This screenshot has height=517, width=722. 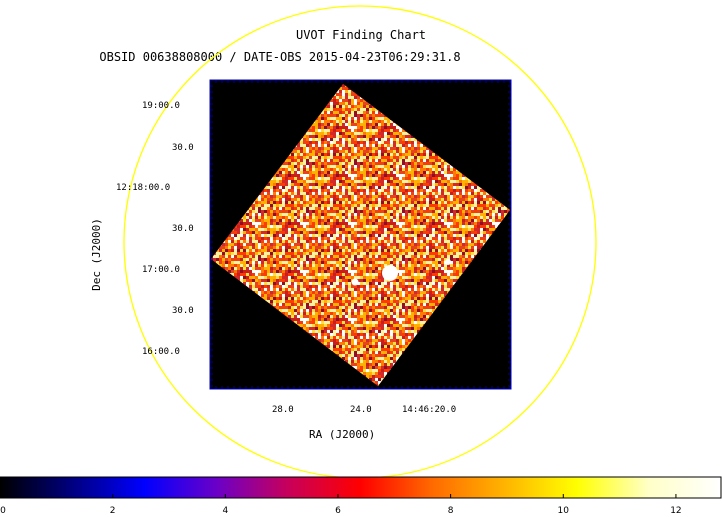 What do you see at coordinates (96, 254) in the screenshot?
I see `y-axis-label: Dec (J2000)` at bounding box center [96, 254].